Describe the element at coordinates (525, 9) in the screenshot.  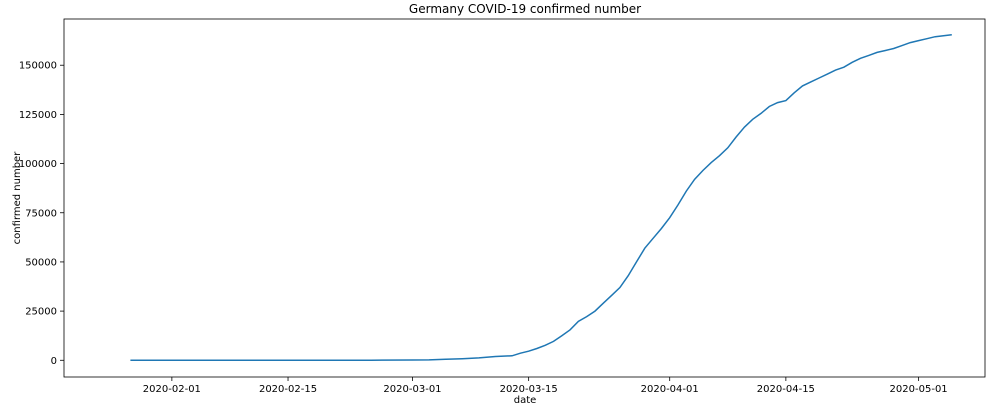
I see `chart-title: Germany COVID-19 confirmed number` at that location.